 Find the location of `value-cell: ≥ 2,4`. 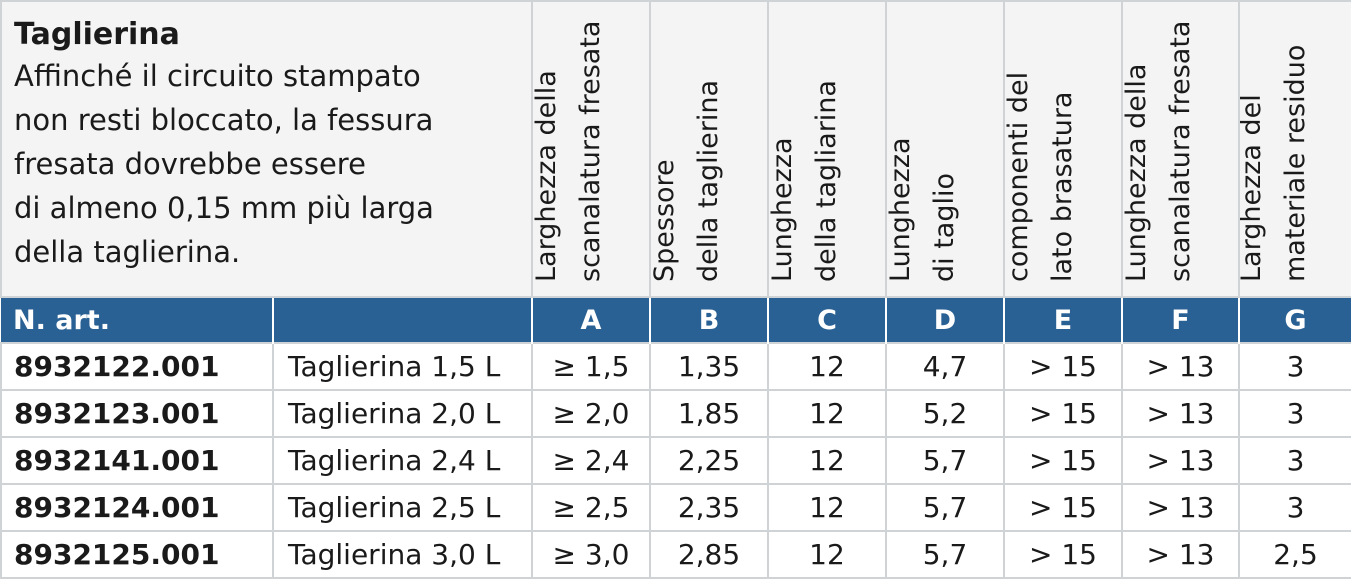

value-cell: ≥ 2,4 is located at coordinates (591, 460).